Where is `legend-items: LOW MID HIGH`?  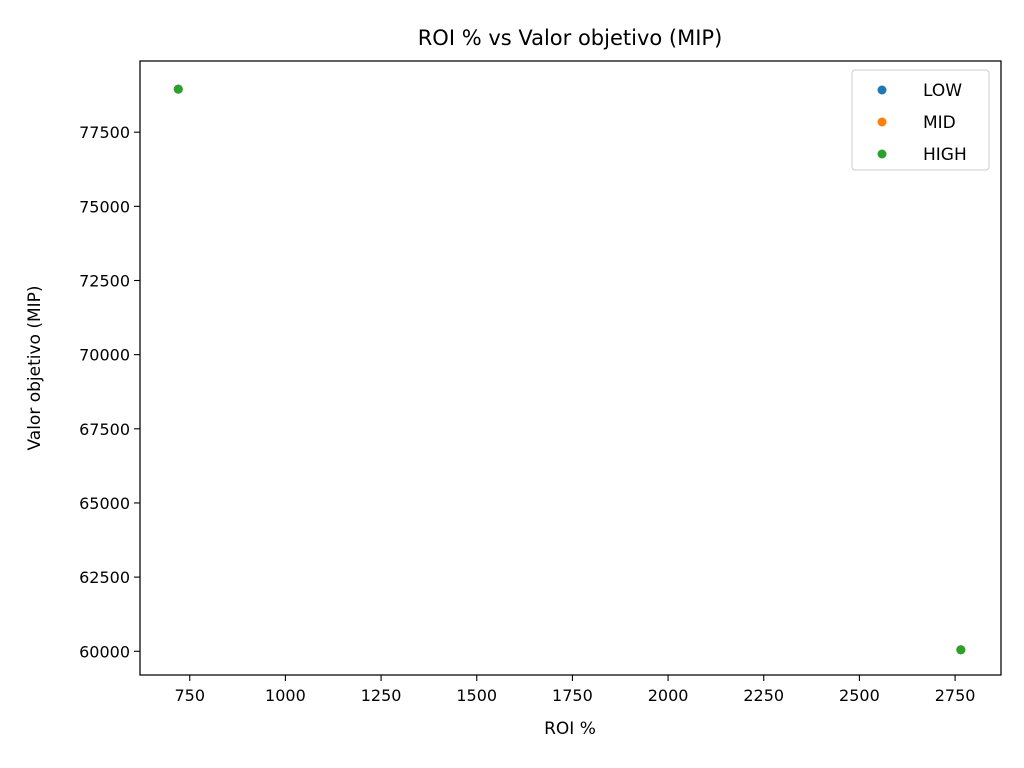 legend-items: LOW MID HIGH is located at coordinates (922, 123).